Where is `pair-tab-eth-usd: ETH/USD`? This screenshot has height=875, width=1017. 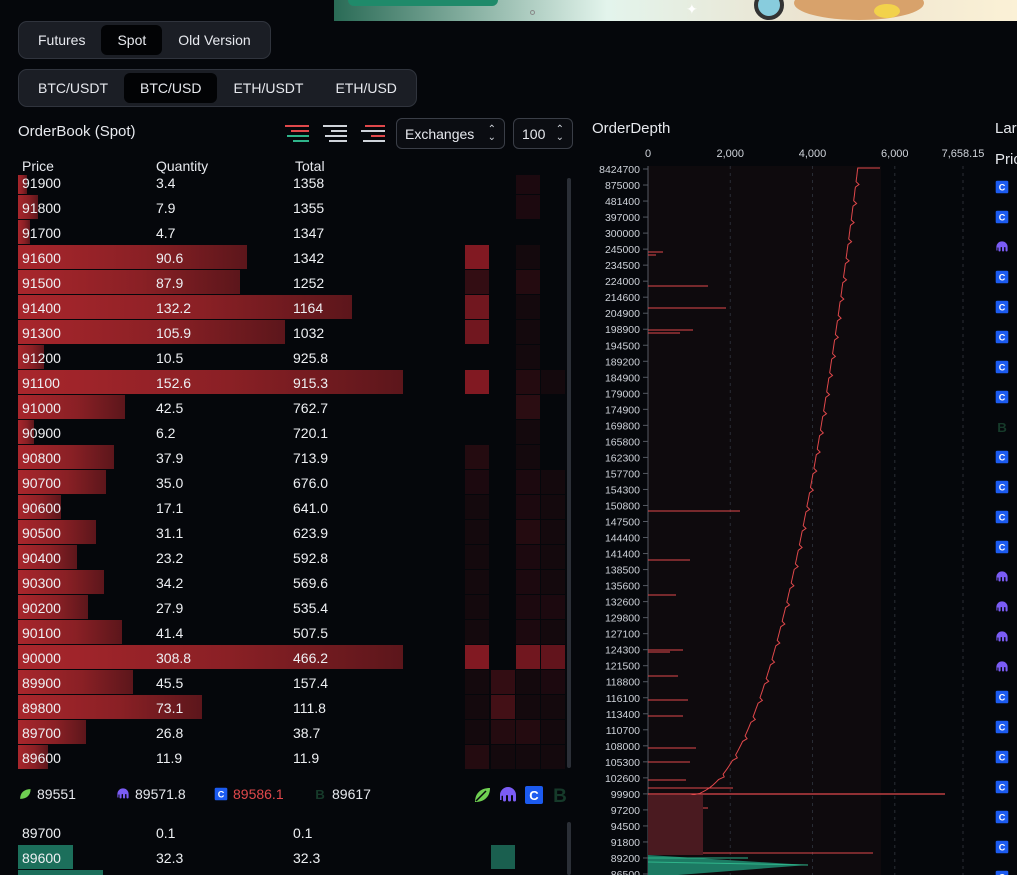 pair-tab-eth-usd: ETH/USD is located at coordinates (366, 88).